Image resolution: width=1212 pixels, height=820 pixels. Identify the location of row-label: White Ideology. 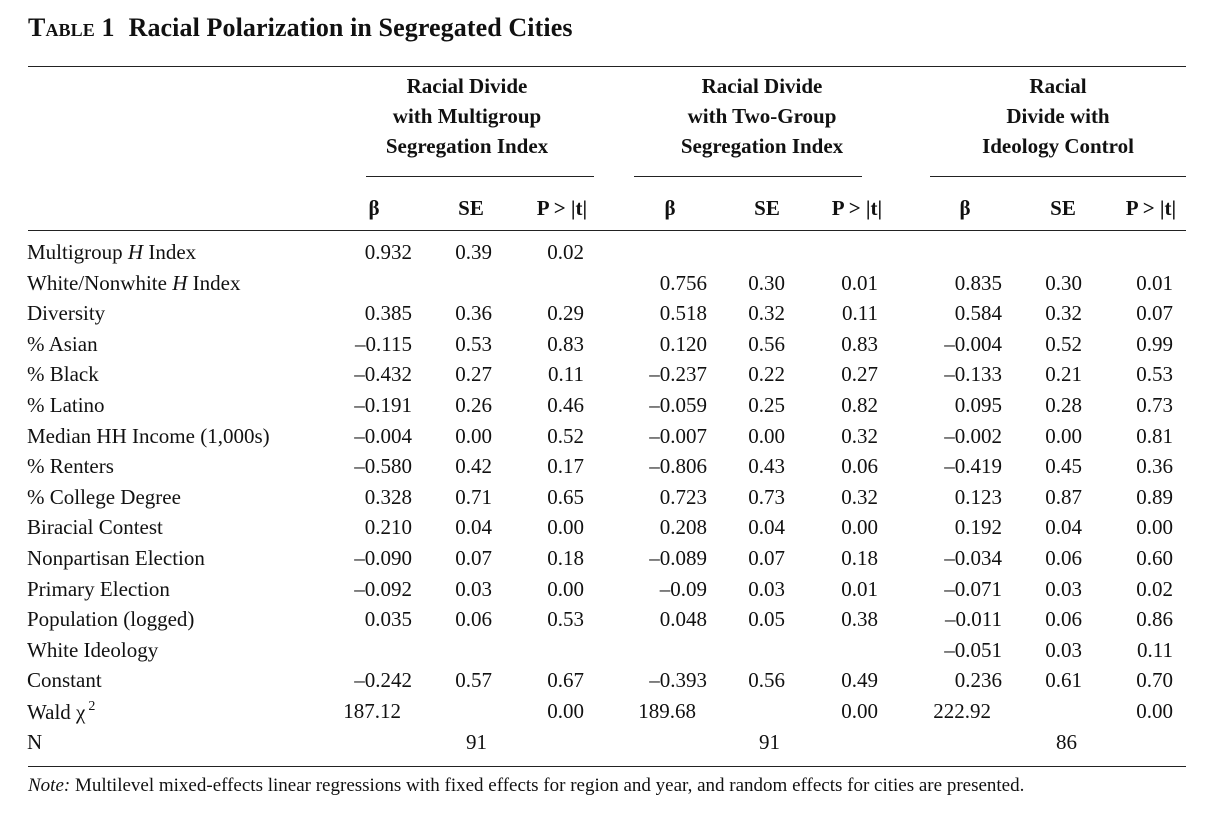
(93, 649).